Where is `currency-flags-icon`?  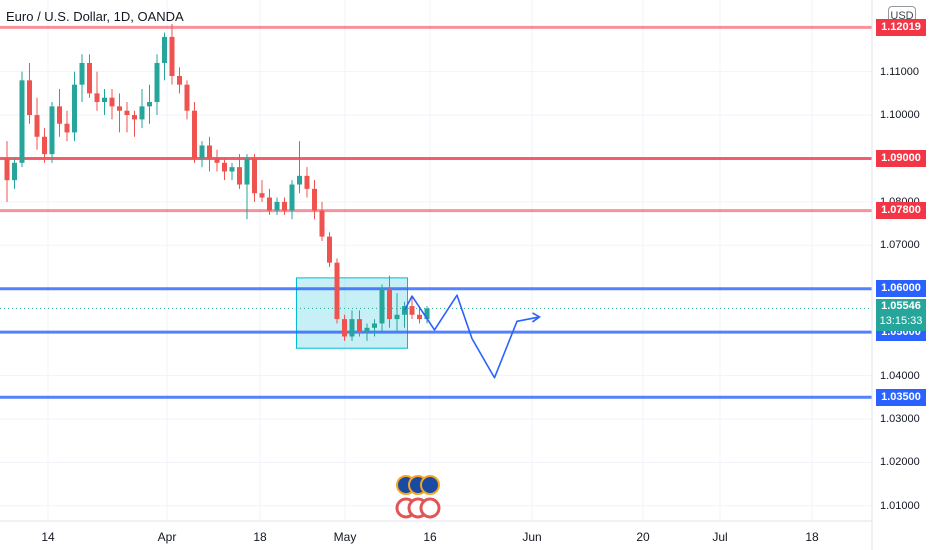
currency-flags-icon is located at coordinates (418, 497).